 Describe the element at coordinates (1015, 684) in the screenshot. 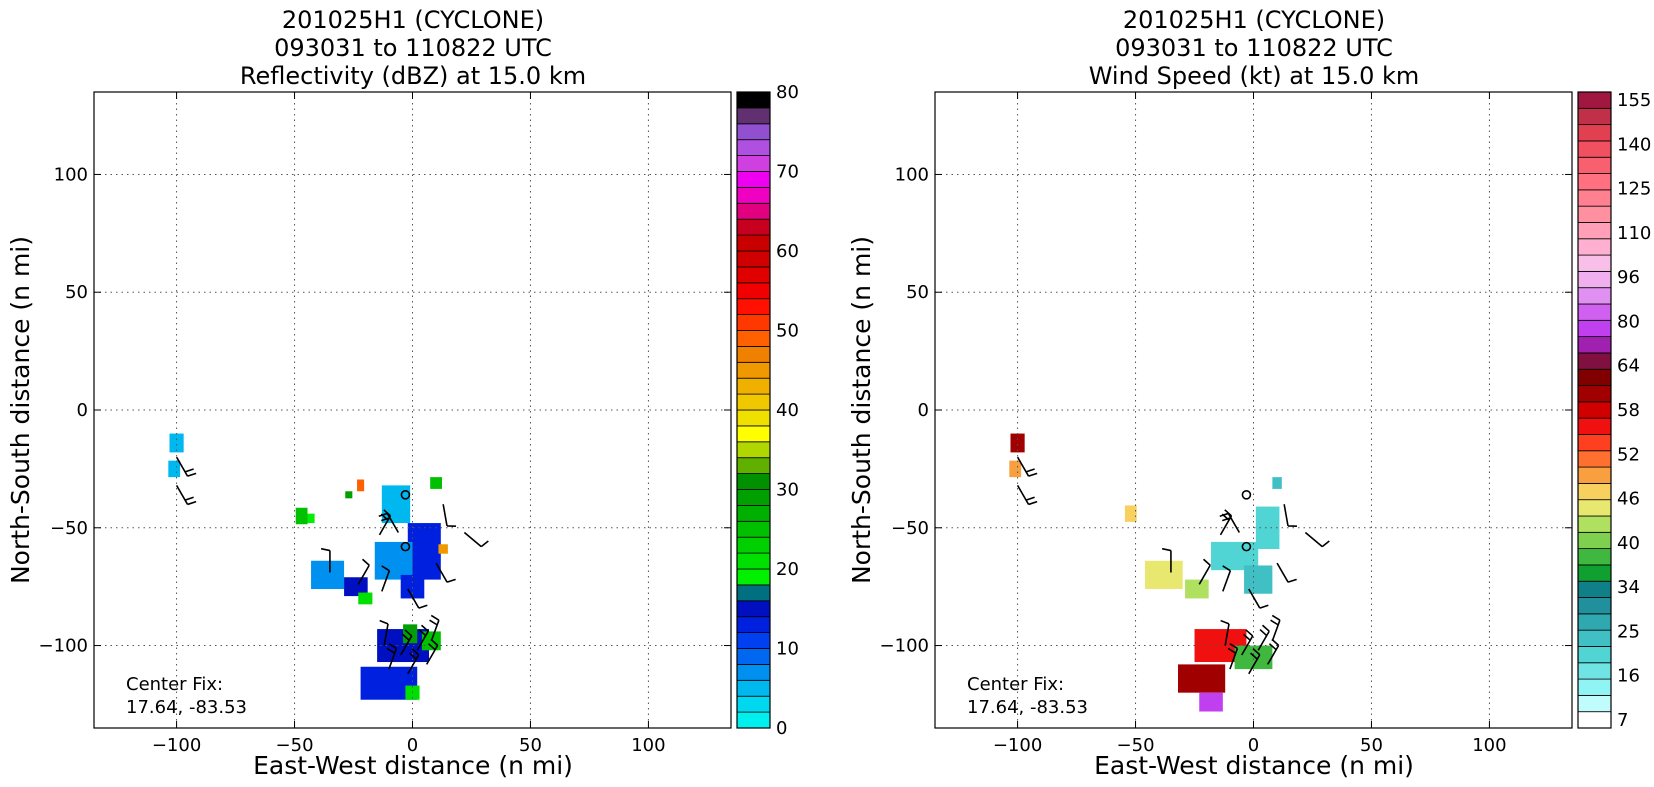

I see `center-fix-label: Center Fix:` at that location.